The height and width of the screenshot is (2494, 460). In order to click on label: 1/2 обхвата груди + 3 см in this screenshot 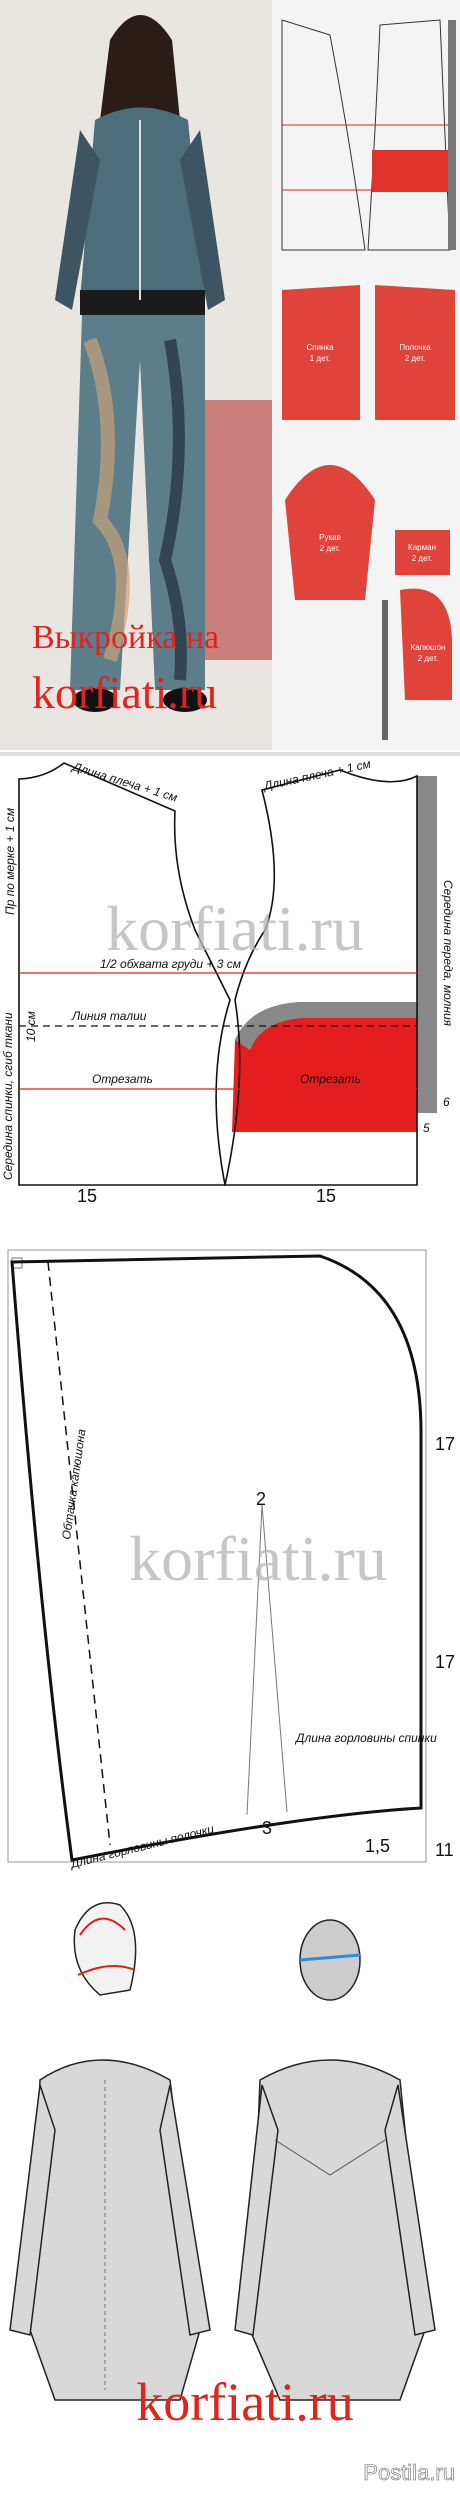, I will do `click(170, 964)`.